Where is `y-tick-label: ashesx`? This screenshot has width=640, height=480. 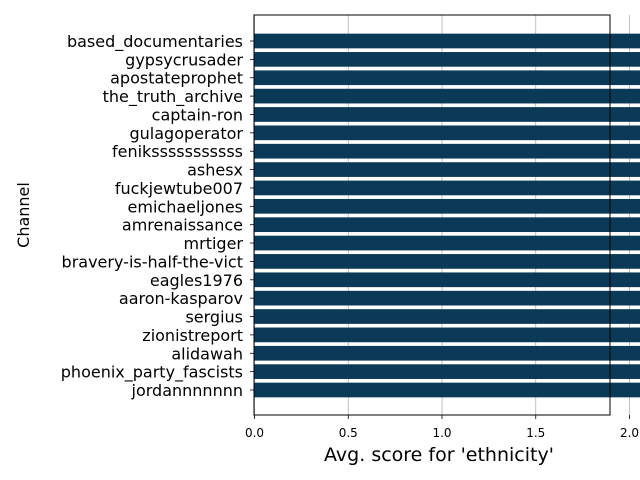
y-tick-label: ashesx is located at coordinates (215, 170).